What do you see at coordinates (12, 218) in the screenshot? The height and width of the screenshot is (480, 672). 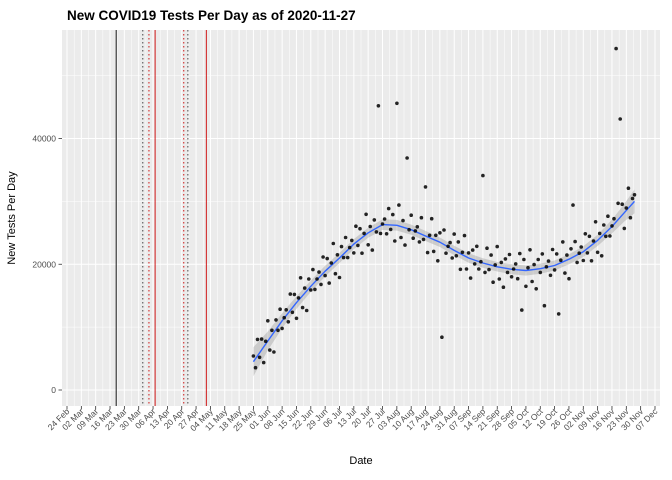 I see `y-axis-title: New Tests Per Day` at bounding box center [12, 218].